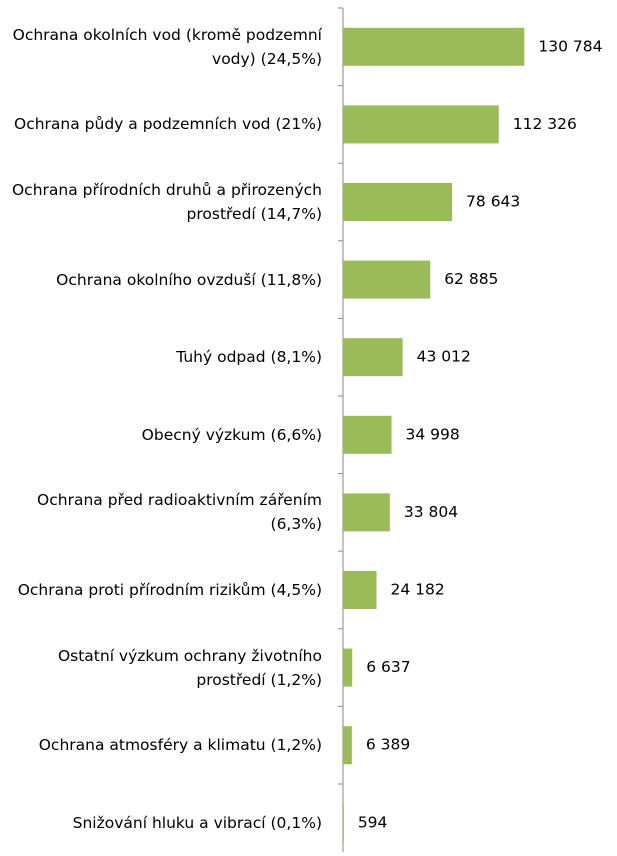 This screenshot has width=617, height=856. What do you see at coordinates (231, 434) in the screenshot?
I see `category-label: Obecný výzkum (6,6%)` at bounding box center [231, 434].